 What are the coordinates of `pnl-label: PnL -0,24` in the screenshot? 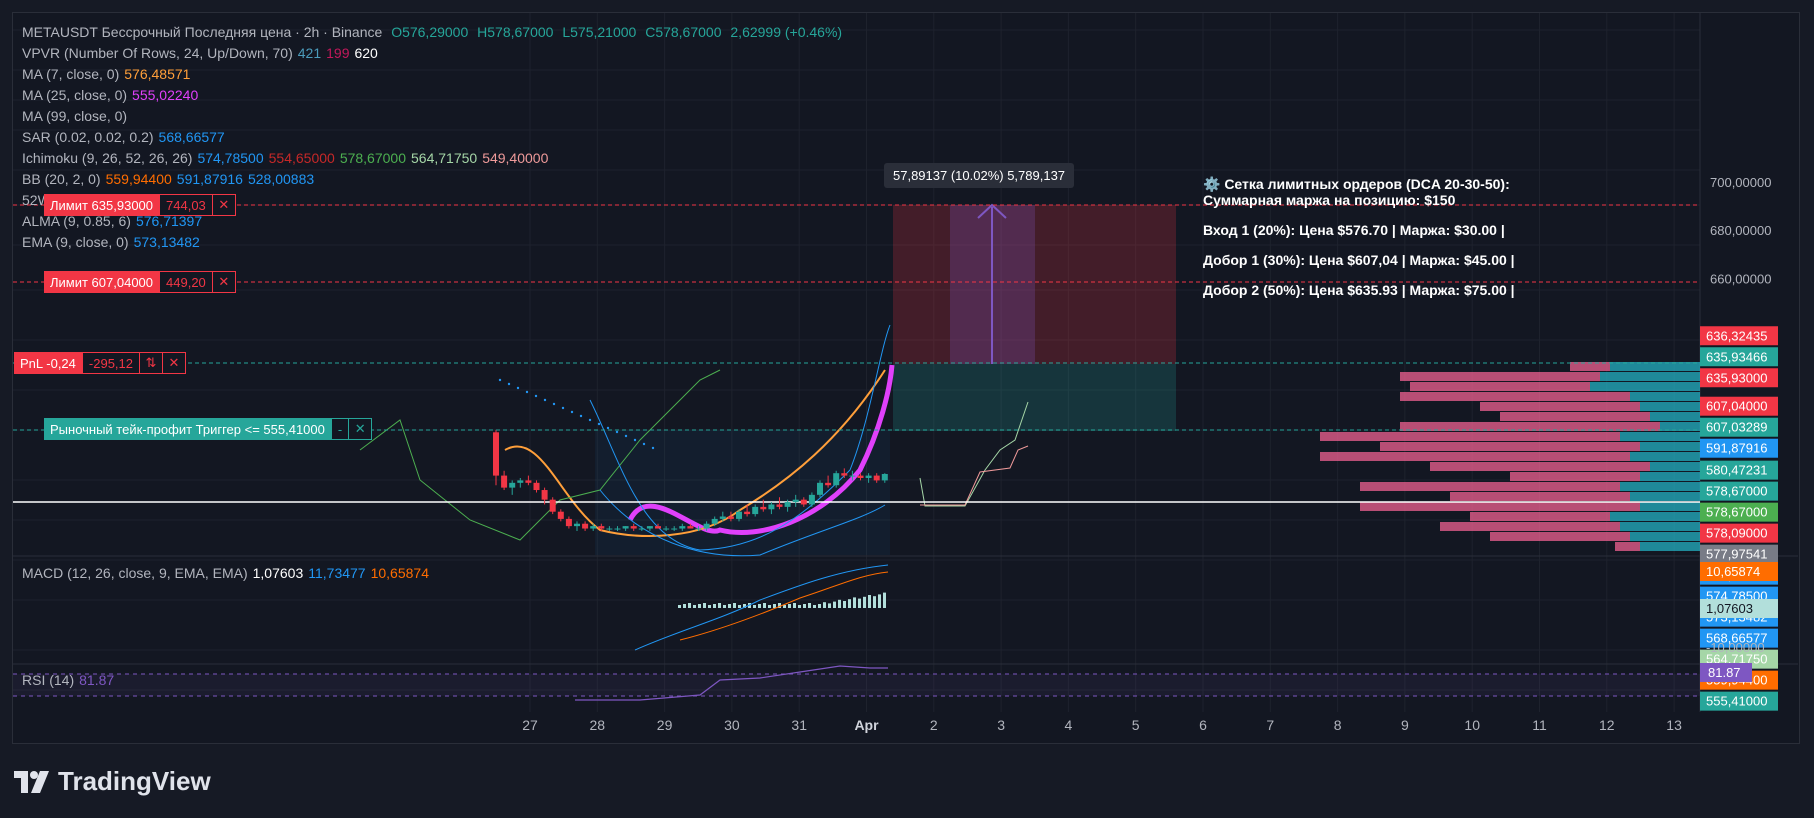 It's located at (48, 363).